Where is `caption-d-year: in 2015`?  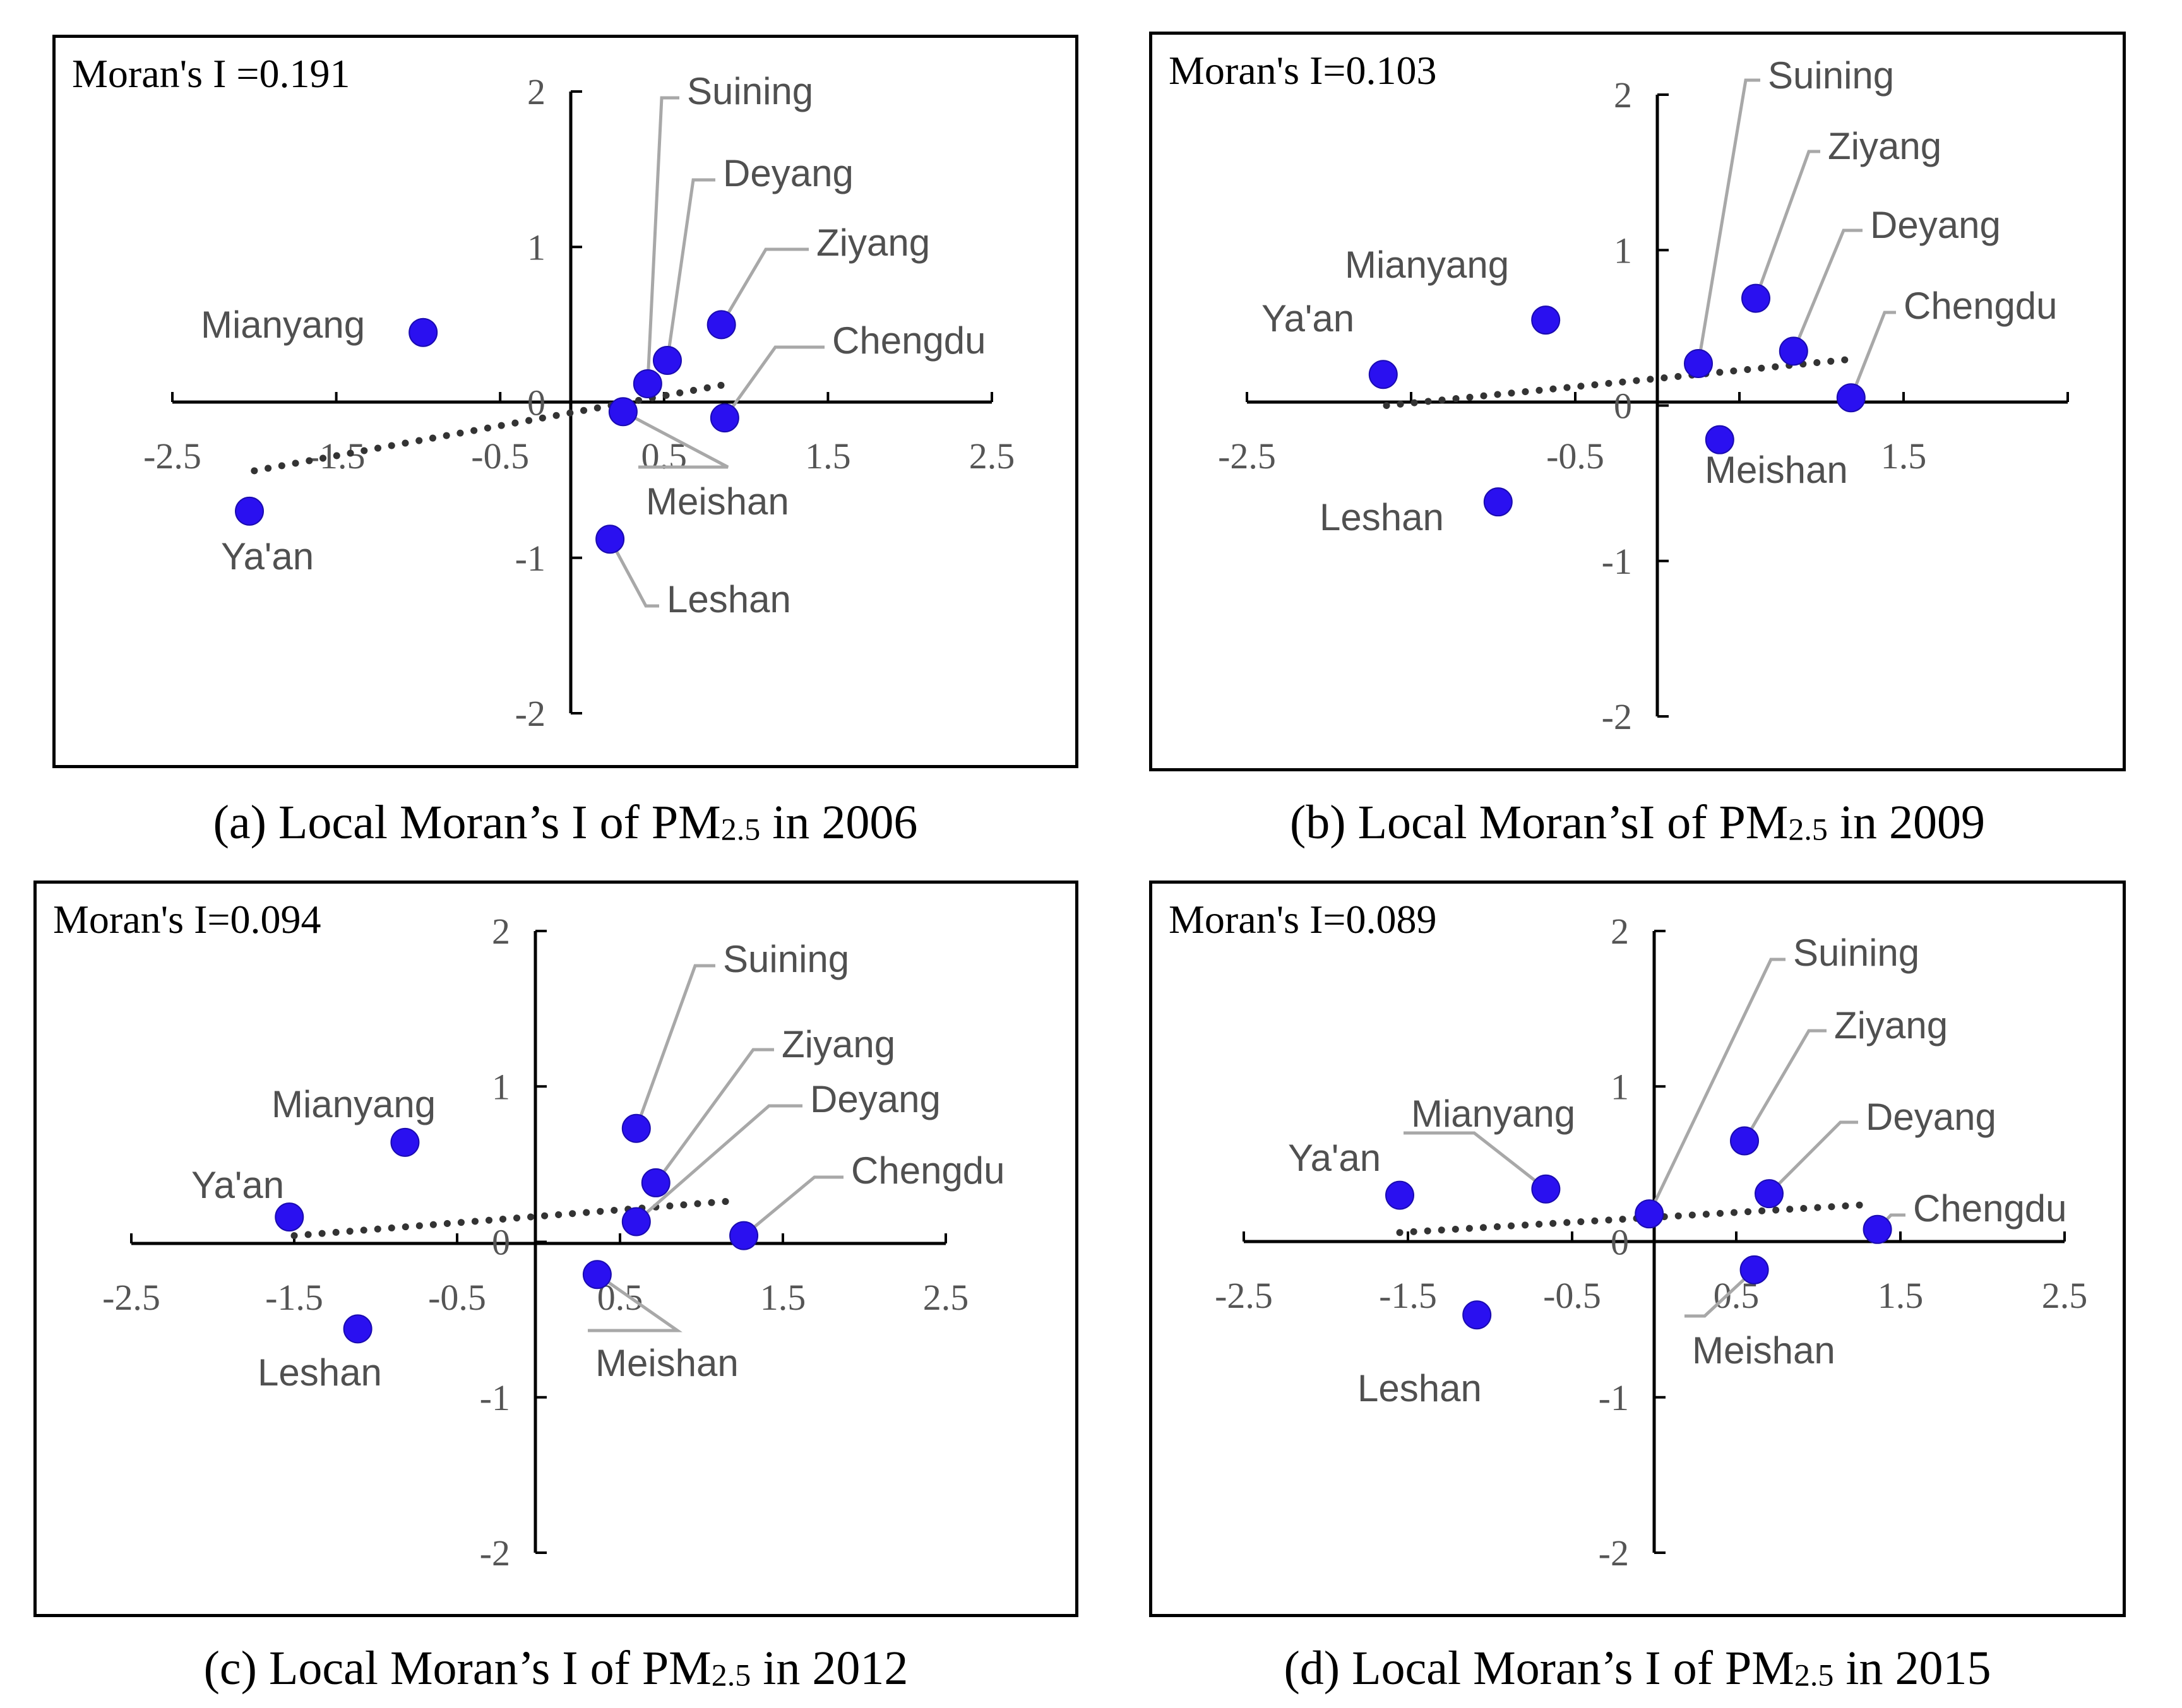
caption-d-year: in 2015 is located at coordinates (1912, 1669).